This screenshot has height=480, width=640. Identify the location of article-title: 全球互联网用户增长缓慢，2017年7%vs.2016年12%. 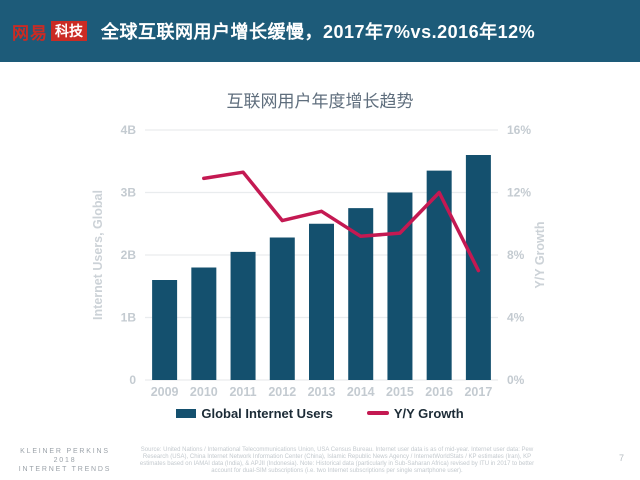
(318, 32).